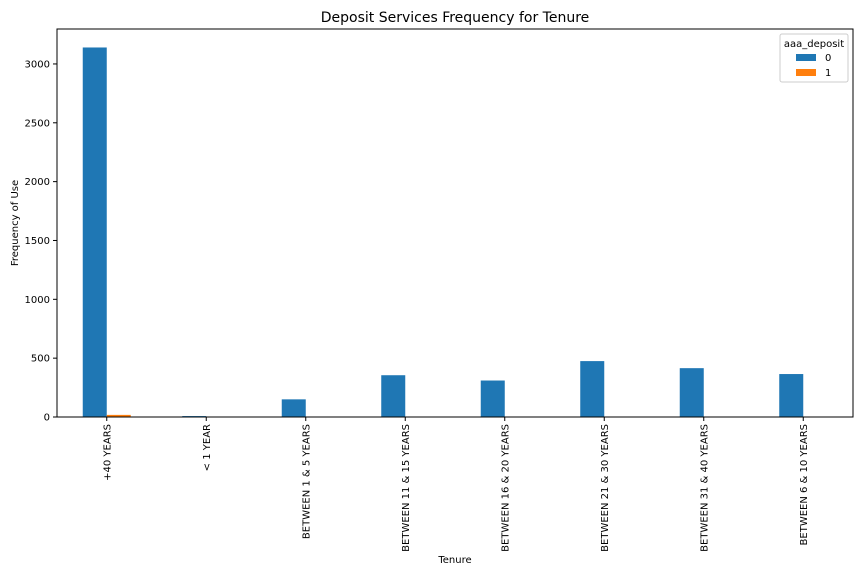  Describe the element at coordinates (804, 484) in the screenshot. I see `x-tick-label: BETWEEN 6 & 10 YEARS` at that location.